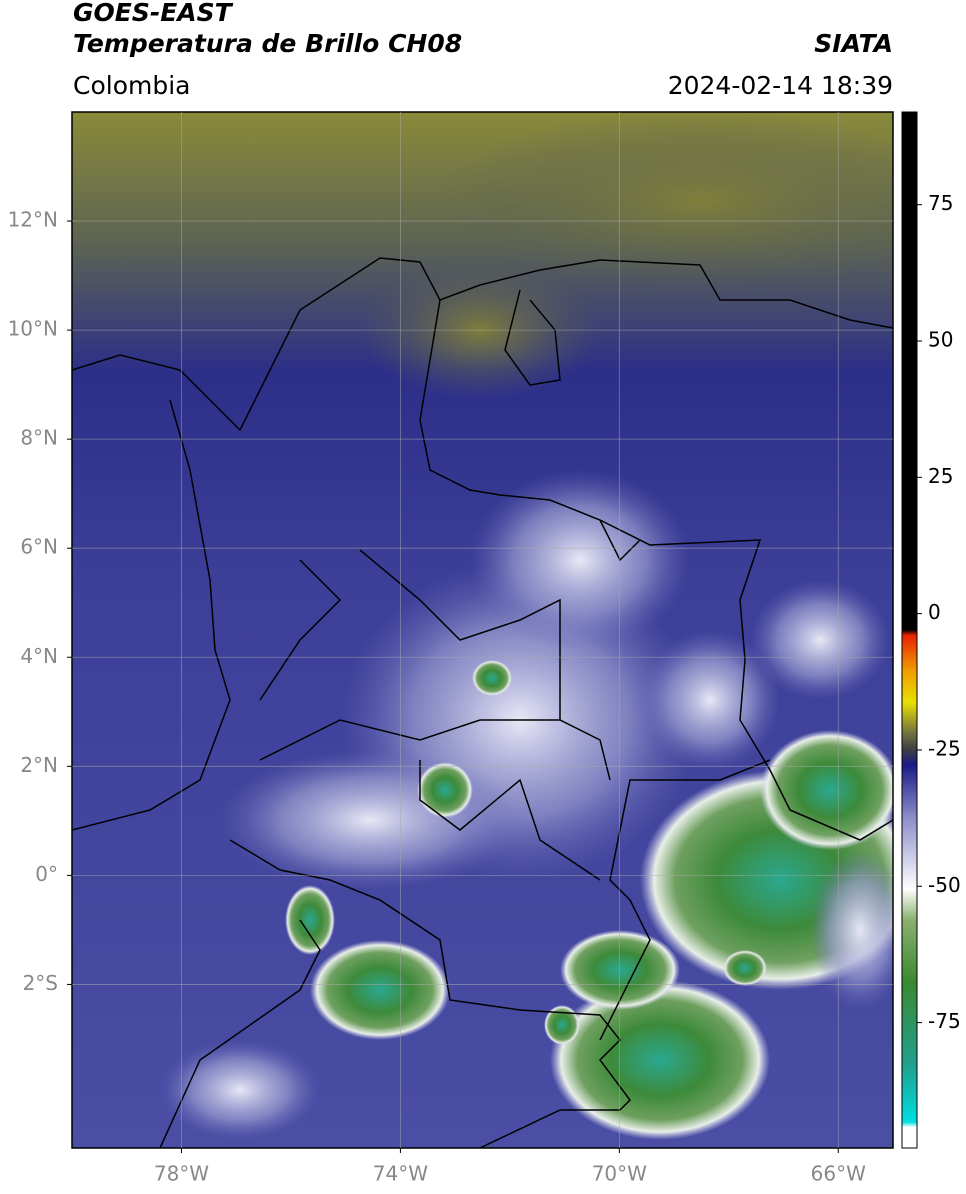 The width and height of the screenshot is (966, 1194). What do you see at coordinates (853, 43) in the screenshot?
I see `source: SIATA` at bounding box center [853, 43].